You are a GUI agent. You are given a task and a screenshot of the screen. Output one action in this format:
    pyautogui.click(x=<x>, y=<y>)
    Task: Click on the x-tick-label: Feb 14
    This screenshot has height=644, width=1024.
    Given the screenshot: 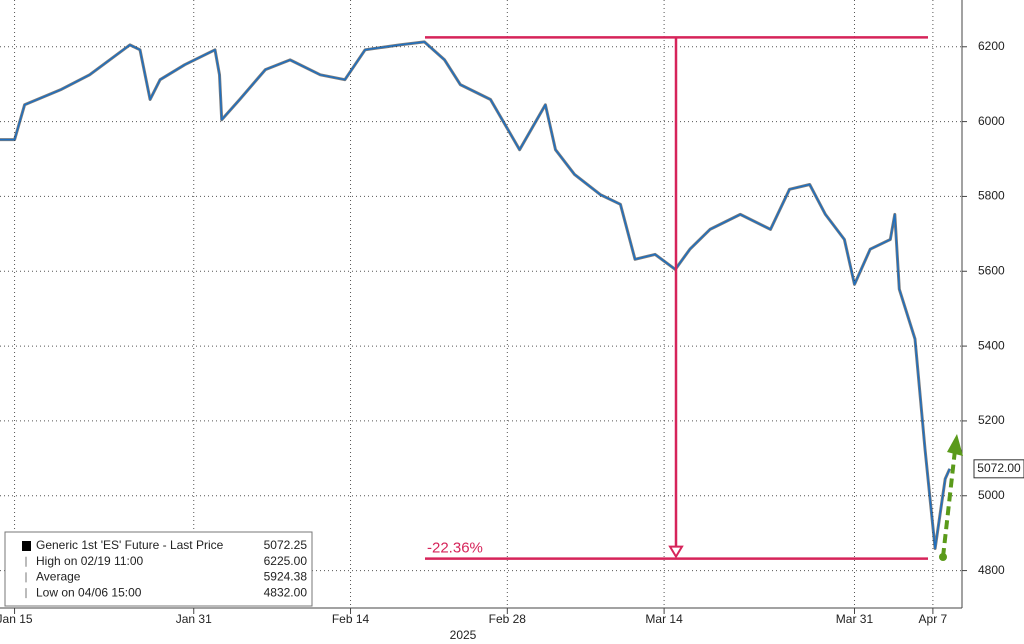 What is the action you would take?
    pyautogui.click(x=351, y=619)
    